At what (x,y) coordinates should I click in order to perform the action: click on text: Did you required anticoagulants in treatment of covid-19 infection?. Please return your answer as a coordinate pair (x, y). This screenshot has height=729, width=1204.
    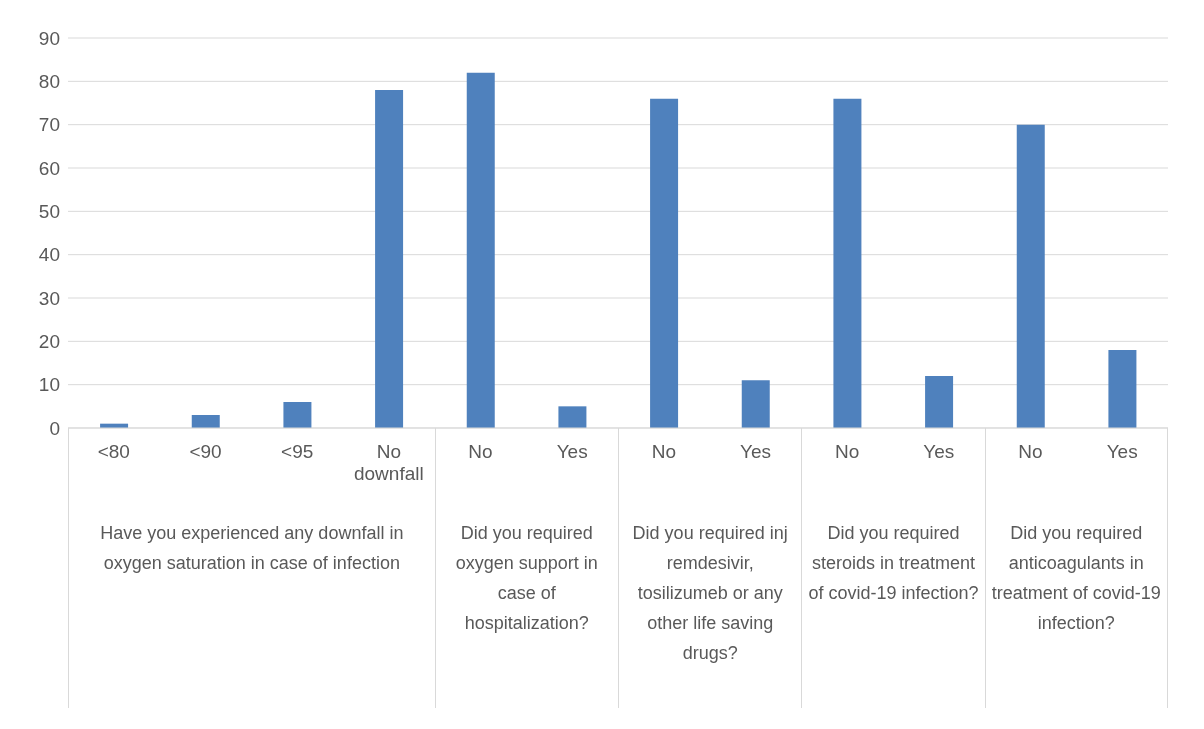
    Looking at the image, I should click on (1076, 578).